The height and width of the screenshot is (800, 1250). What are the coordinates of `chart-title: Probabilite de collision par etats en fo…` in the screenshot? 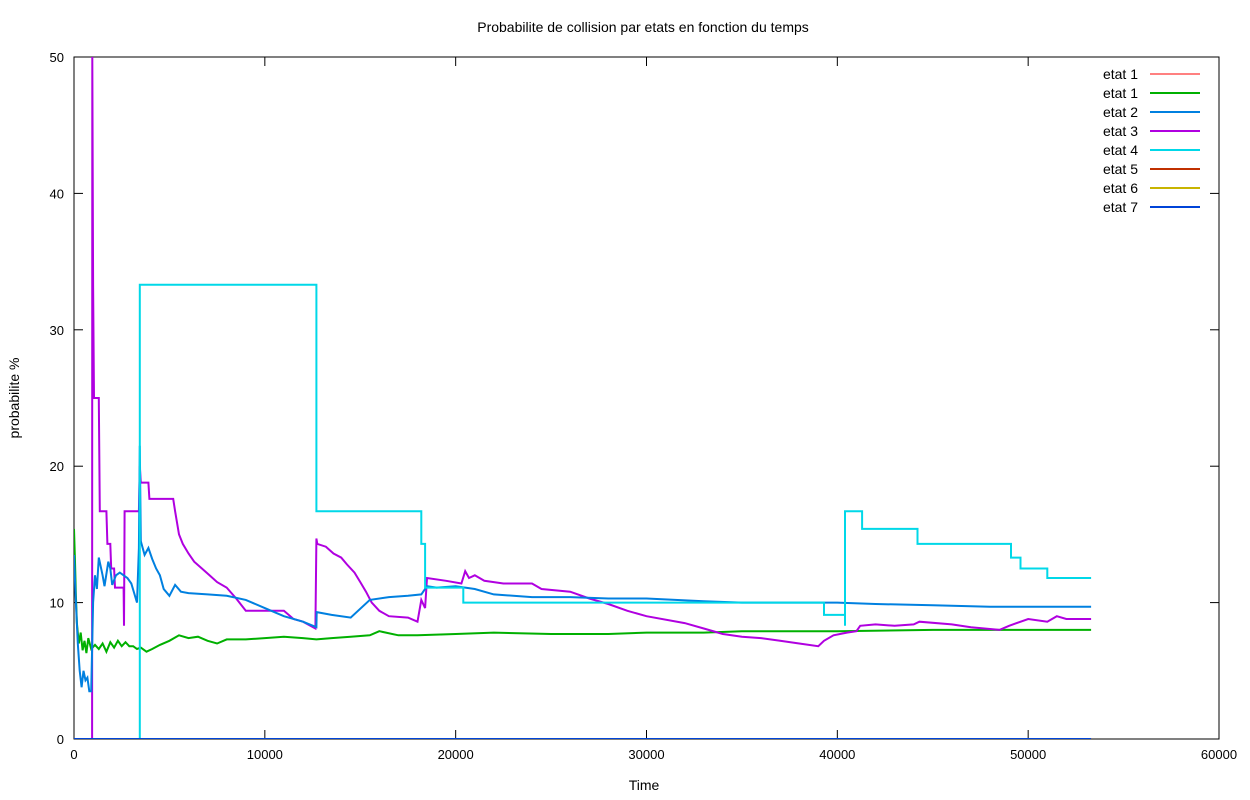 It's located at (643, 27).